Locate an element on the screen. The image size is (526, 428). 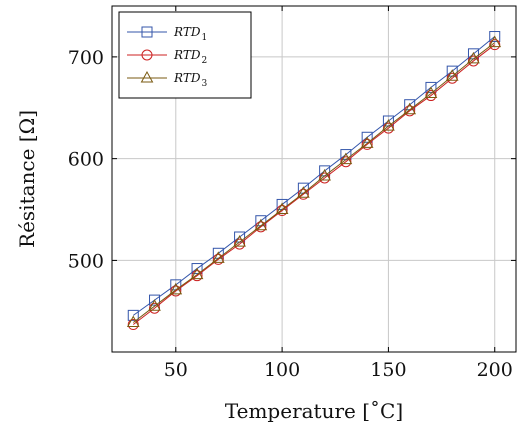
y-axis-label: Résitance [Ω] is located at coordinates (27, 179).